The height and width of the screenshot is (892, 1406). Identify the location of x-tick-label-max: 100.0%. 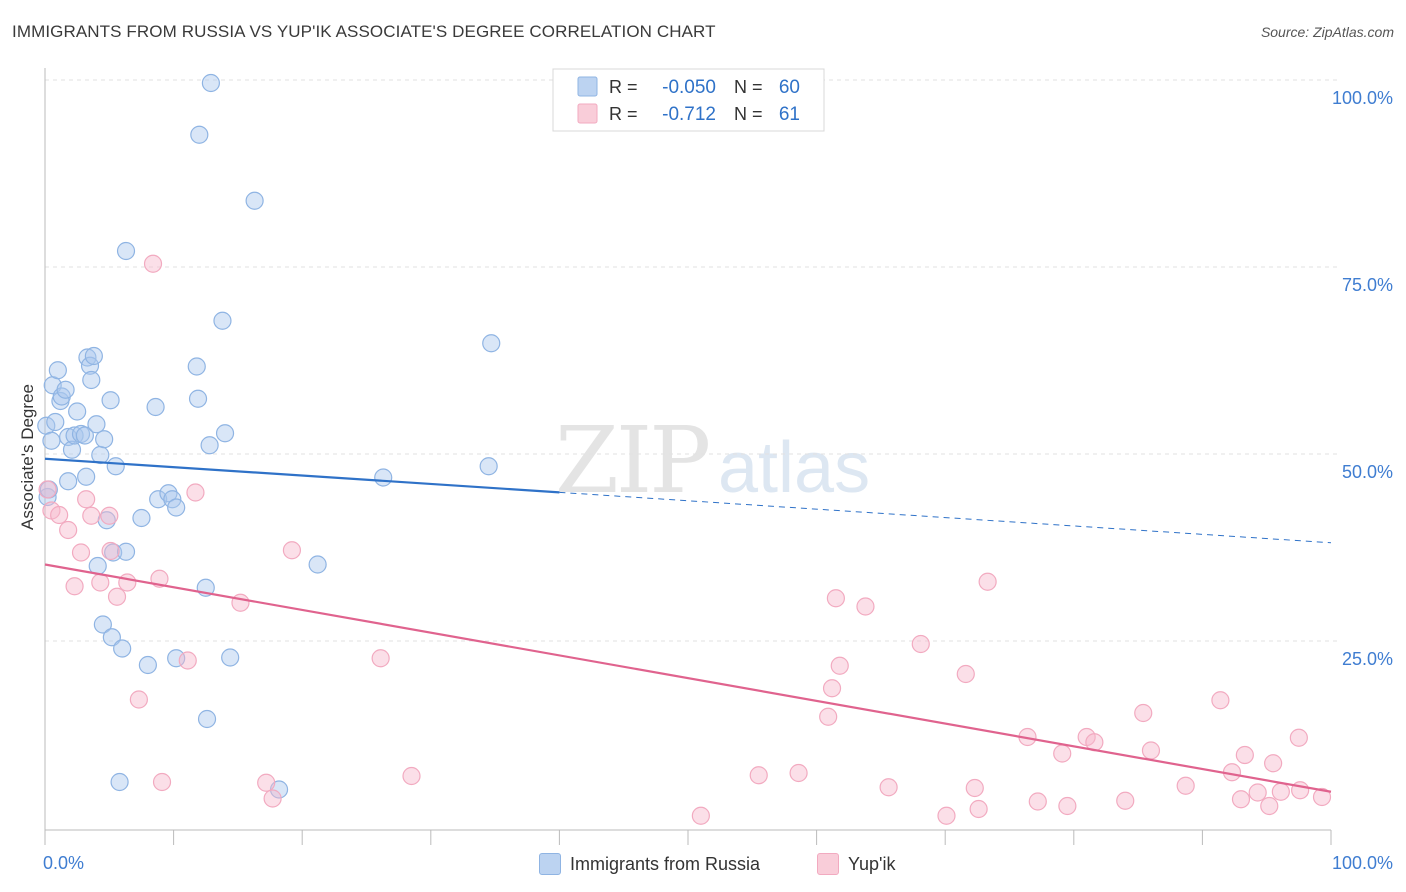
(1362, 863).